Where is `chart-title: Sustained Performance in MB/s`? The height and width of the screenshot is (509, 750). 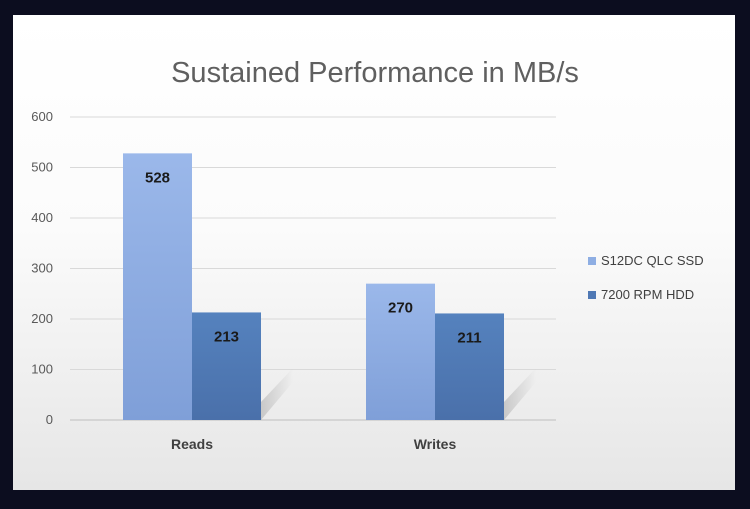 chart-title: Sustained Performance in MB/s is located at coordinates (375, 73).